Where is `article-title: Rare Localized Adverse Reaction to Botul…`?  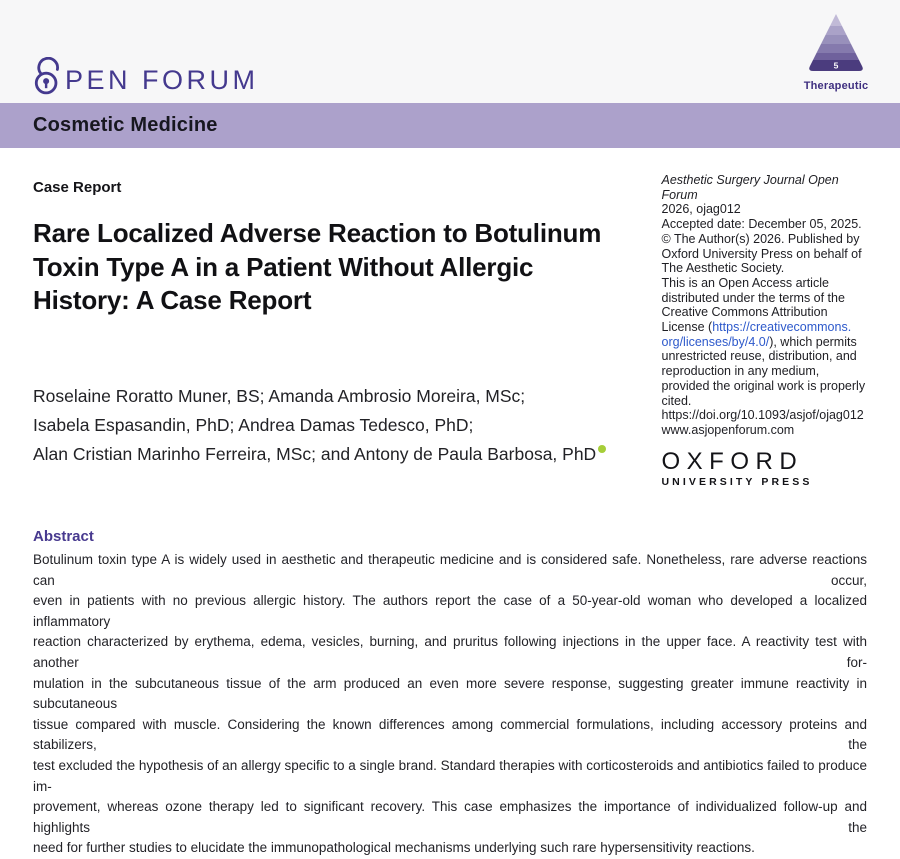 article-title: Rare Localized Adverse Reaction to Botul… is located at coordinates (336, 267).